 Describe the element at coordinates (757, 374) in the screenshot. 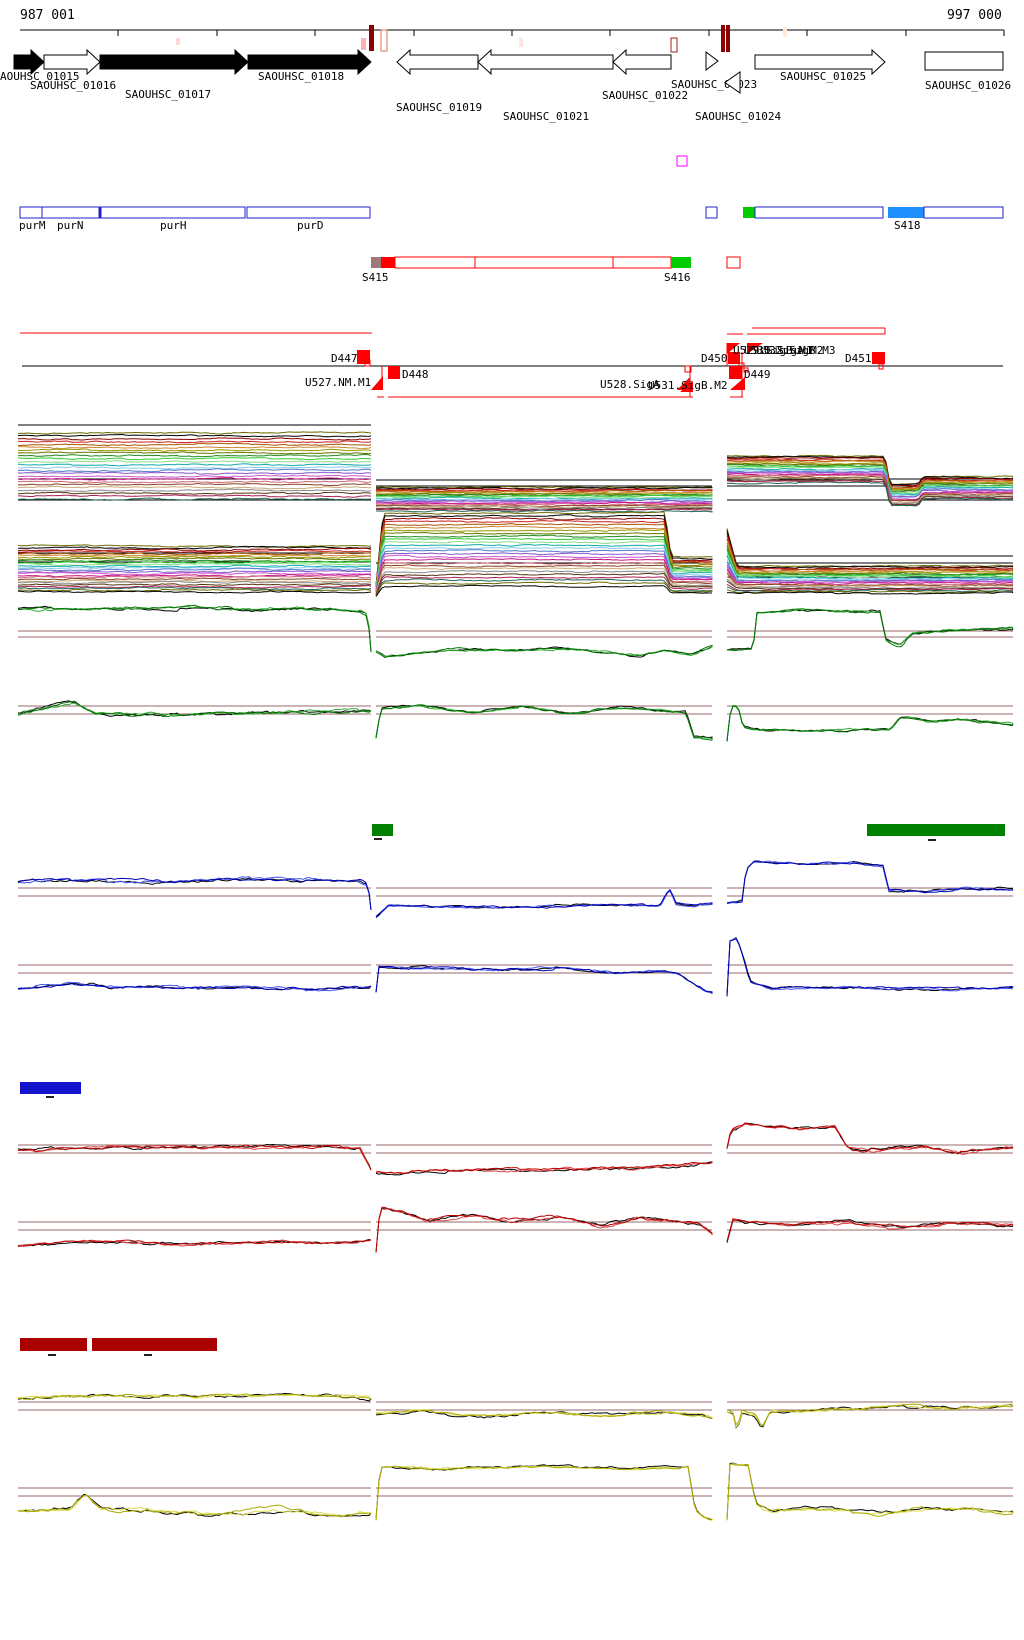

I see `tu-label-D449: D449` at that location.